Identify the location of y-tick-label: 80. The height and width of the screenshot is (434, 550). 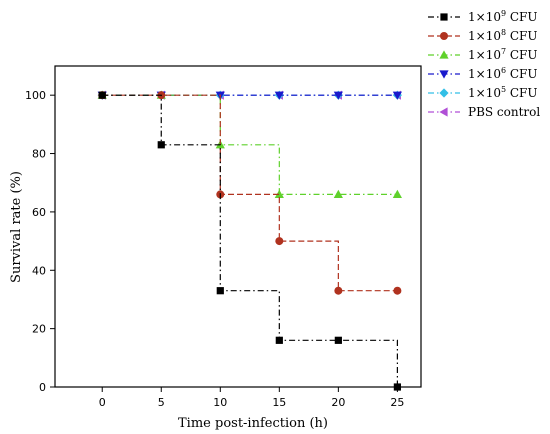
(39, 154).